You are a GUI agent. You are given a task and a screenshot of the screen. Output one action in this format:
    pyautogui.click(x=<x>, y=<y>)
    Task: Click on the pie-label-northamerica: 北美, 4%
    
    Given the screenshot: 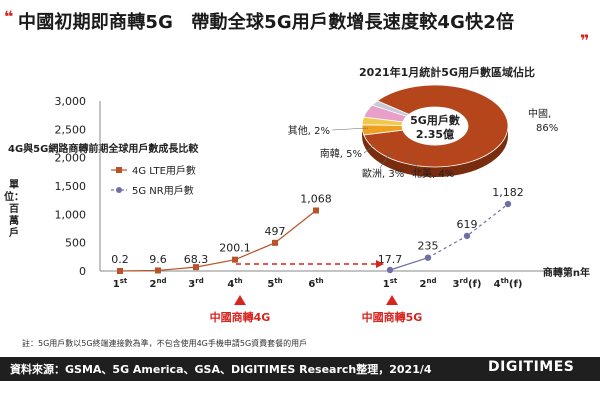 What is the action you would take?
    pyautogui.click(x=433, y=173)
    